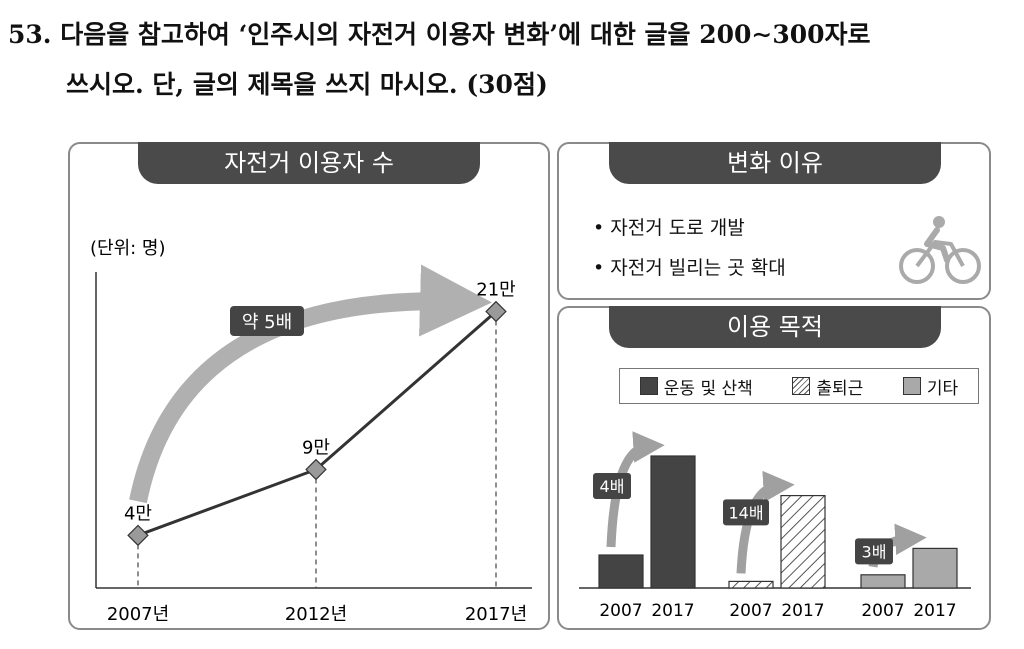 Image resolution: width=1024 pixels, height=649 pixels. What do you see at coordinates (801, 386) in the screenshot?
I see `legend-swatch-hatched` at bounding box center [801, 386].